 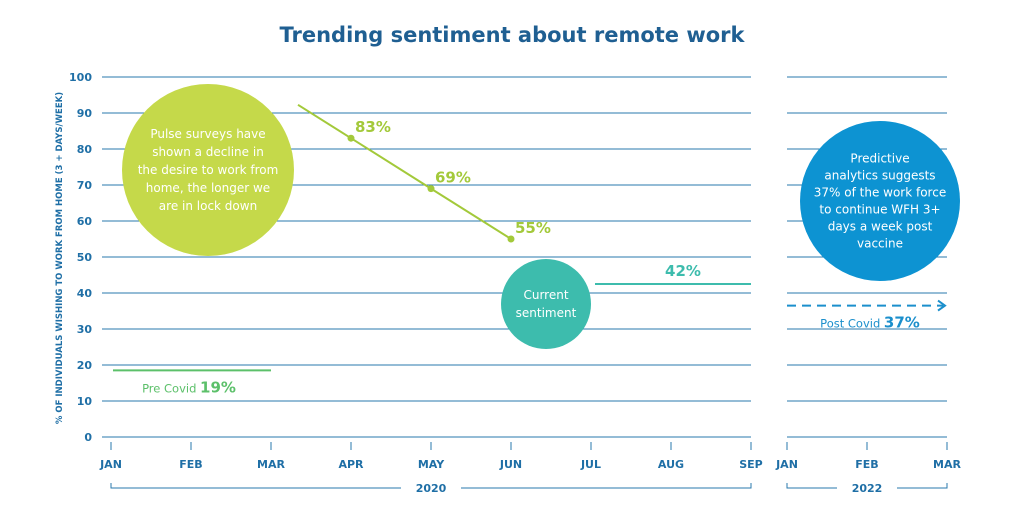 What do you see at coordinates (85, 257) in the screenshot?
I see `y-tick-label: 50` at bounding box center [85, 257].